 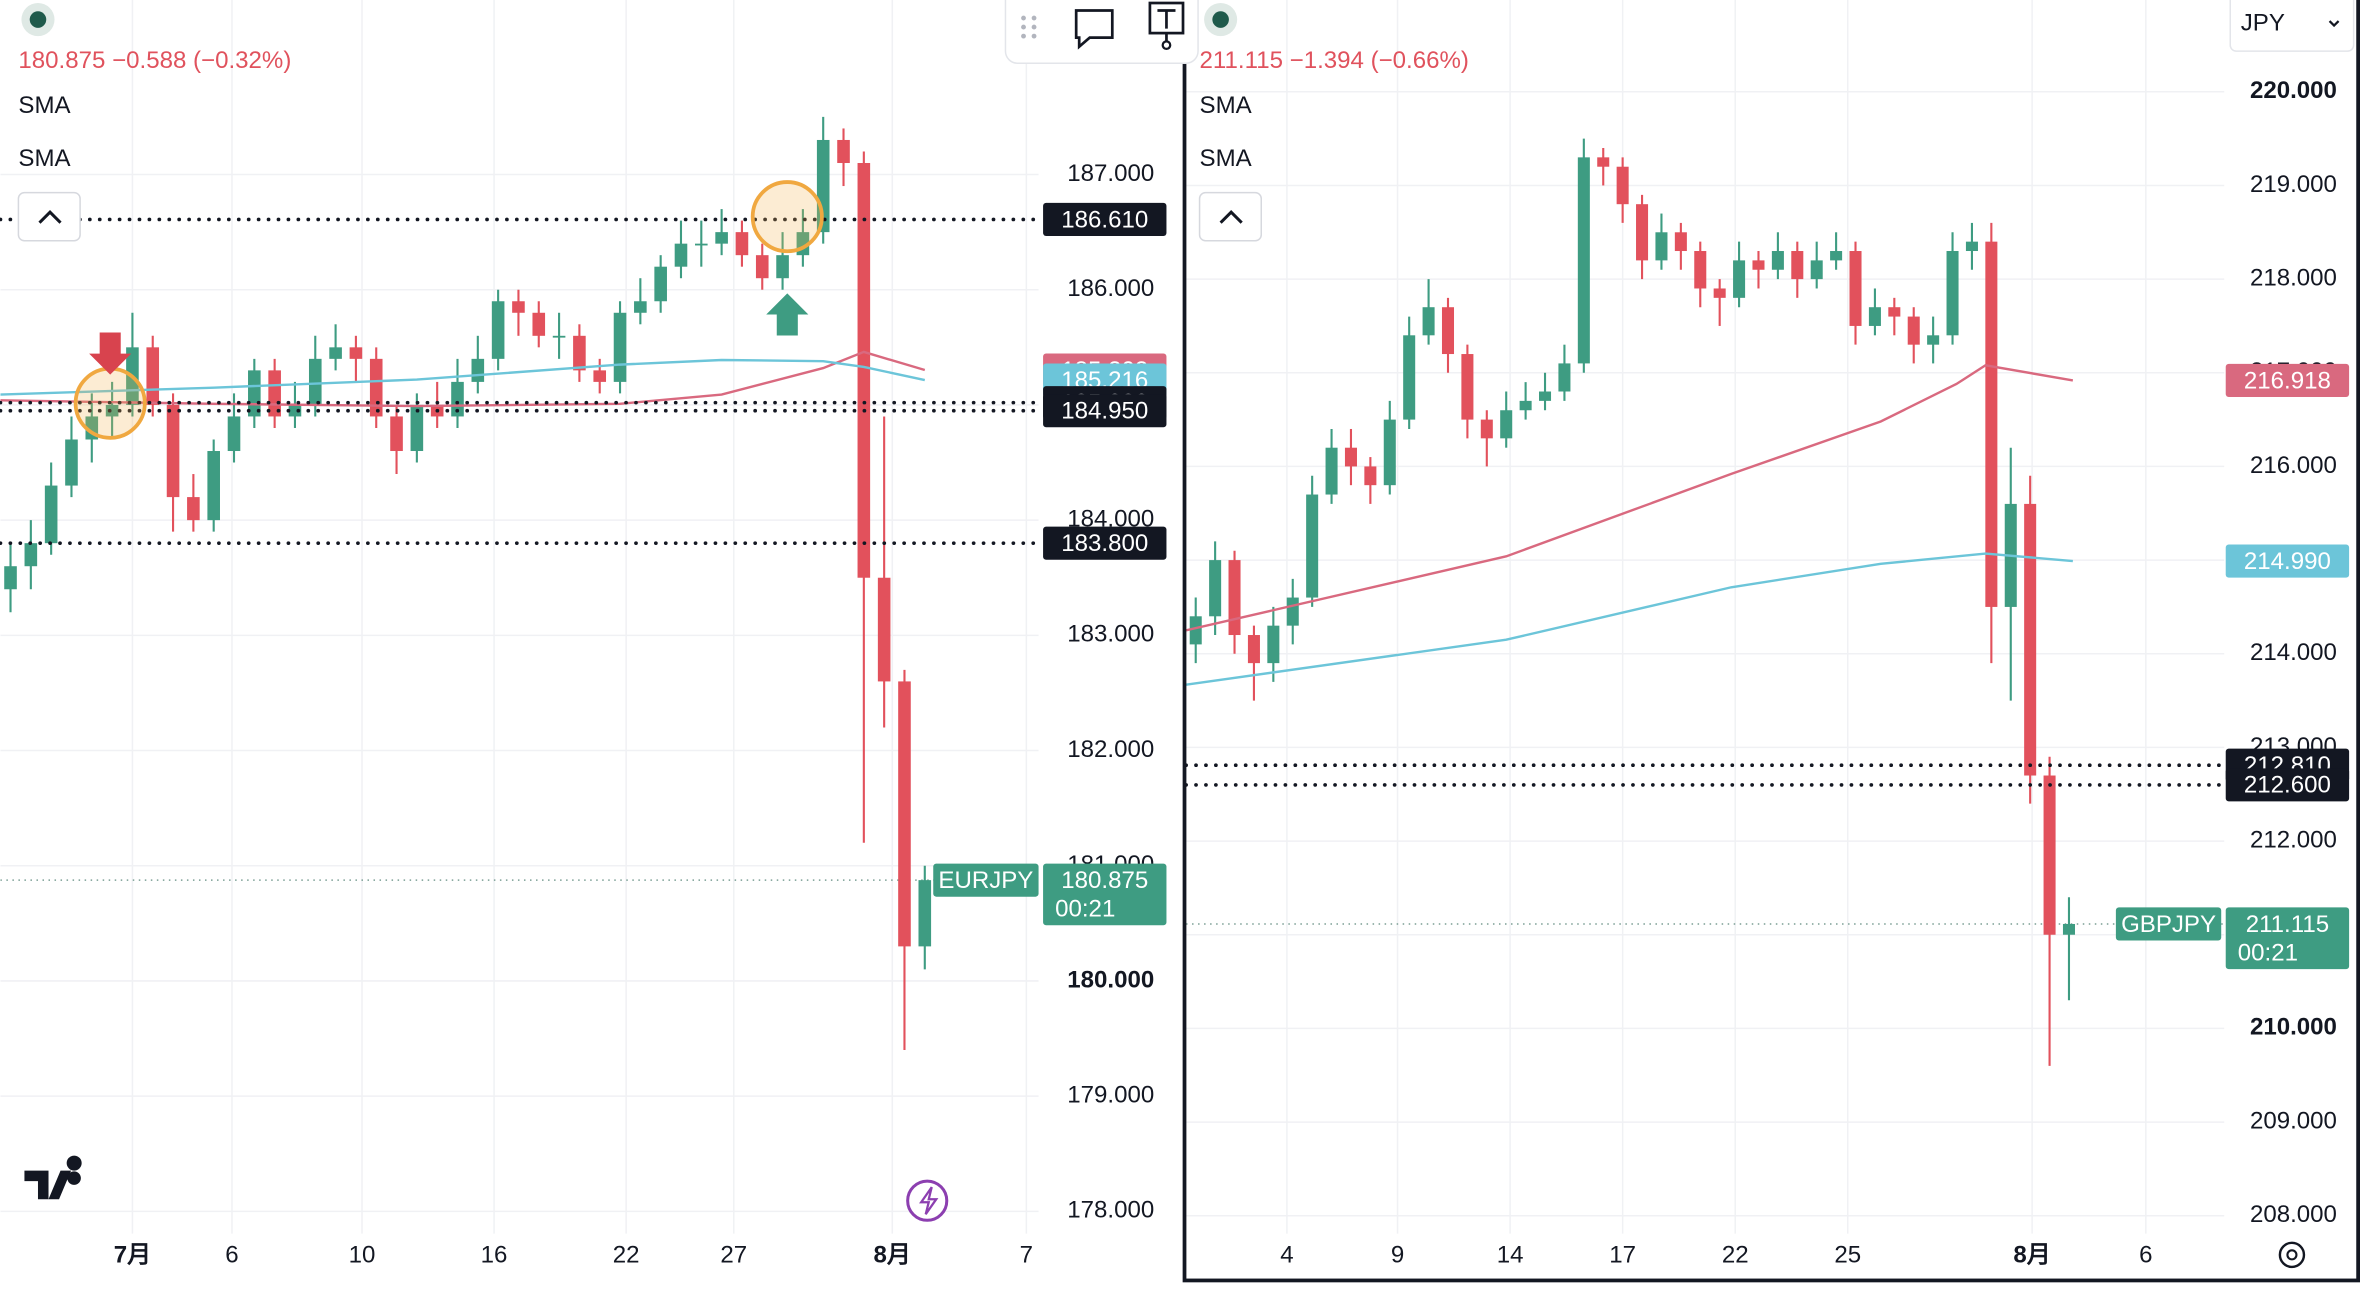 I want to click on y-tick-label: 210.000, so click(x=2293, y=1027).